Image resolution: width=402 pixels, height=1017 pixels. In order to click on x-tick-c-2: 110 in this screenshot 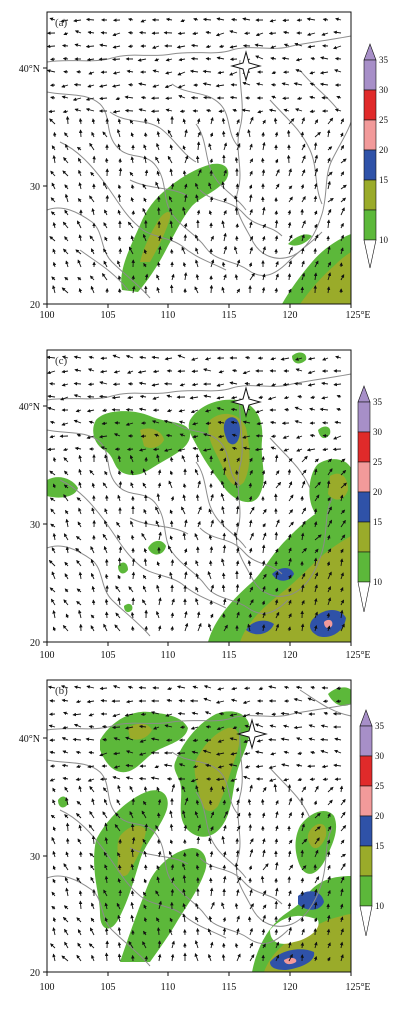, I will do `click(168, 655)`.